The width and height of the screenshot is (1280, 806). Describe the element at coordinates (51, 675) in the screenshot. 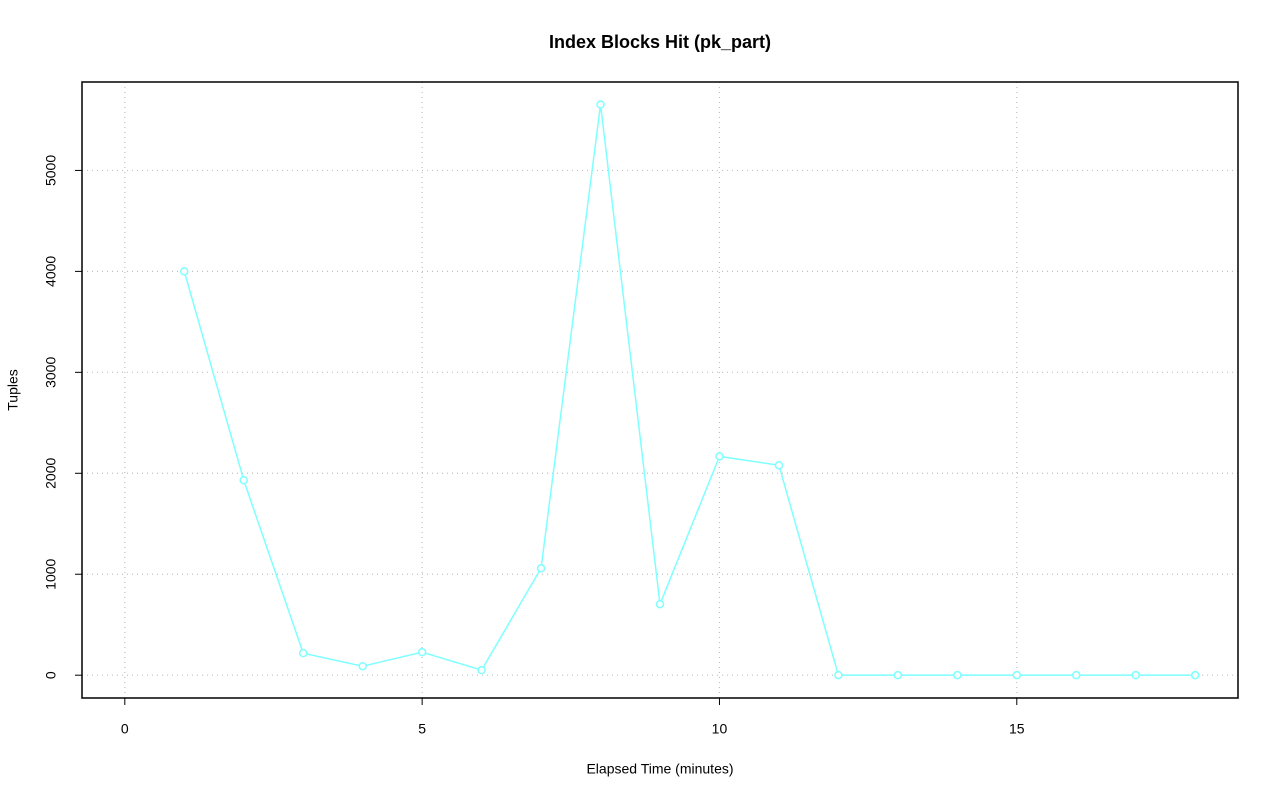

I see `y-tick-label: 0` at that location.